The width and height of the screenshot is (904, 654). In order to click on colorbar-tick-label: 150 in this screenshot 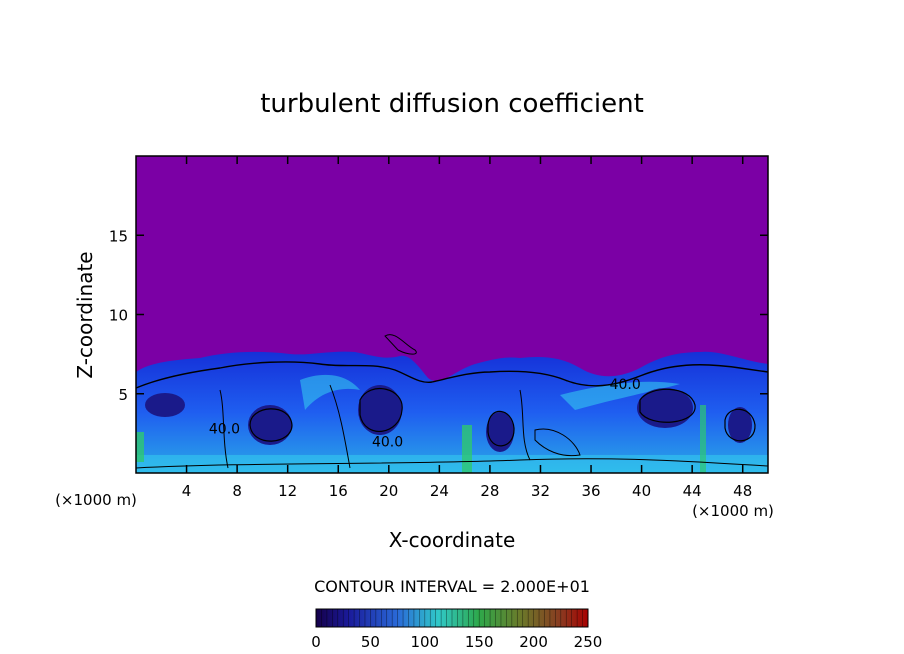, I will do `click(479, 642)`.